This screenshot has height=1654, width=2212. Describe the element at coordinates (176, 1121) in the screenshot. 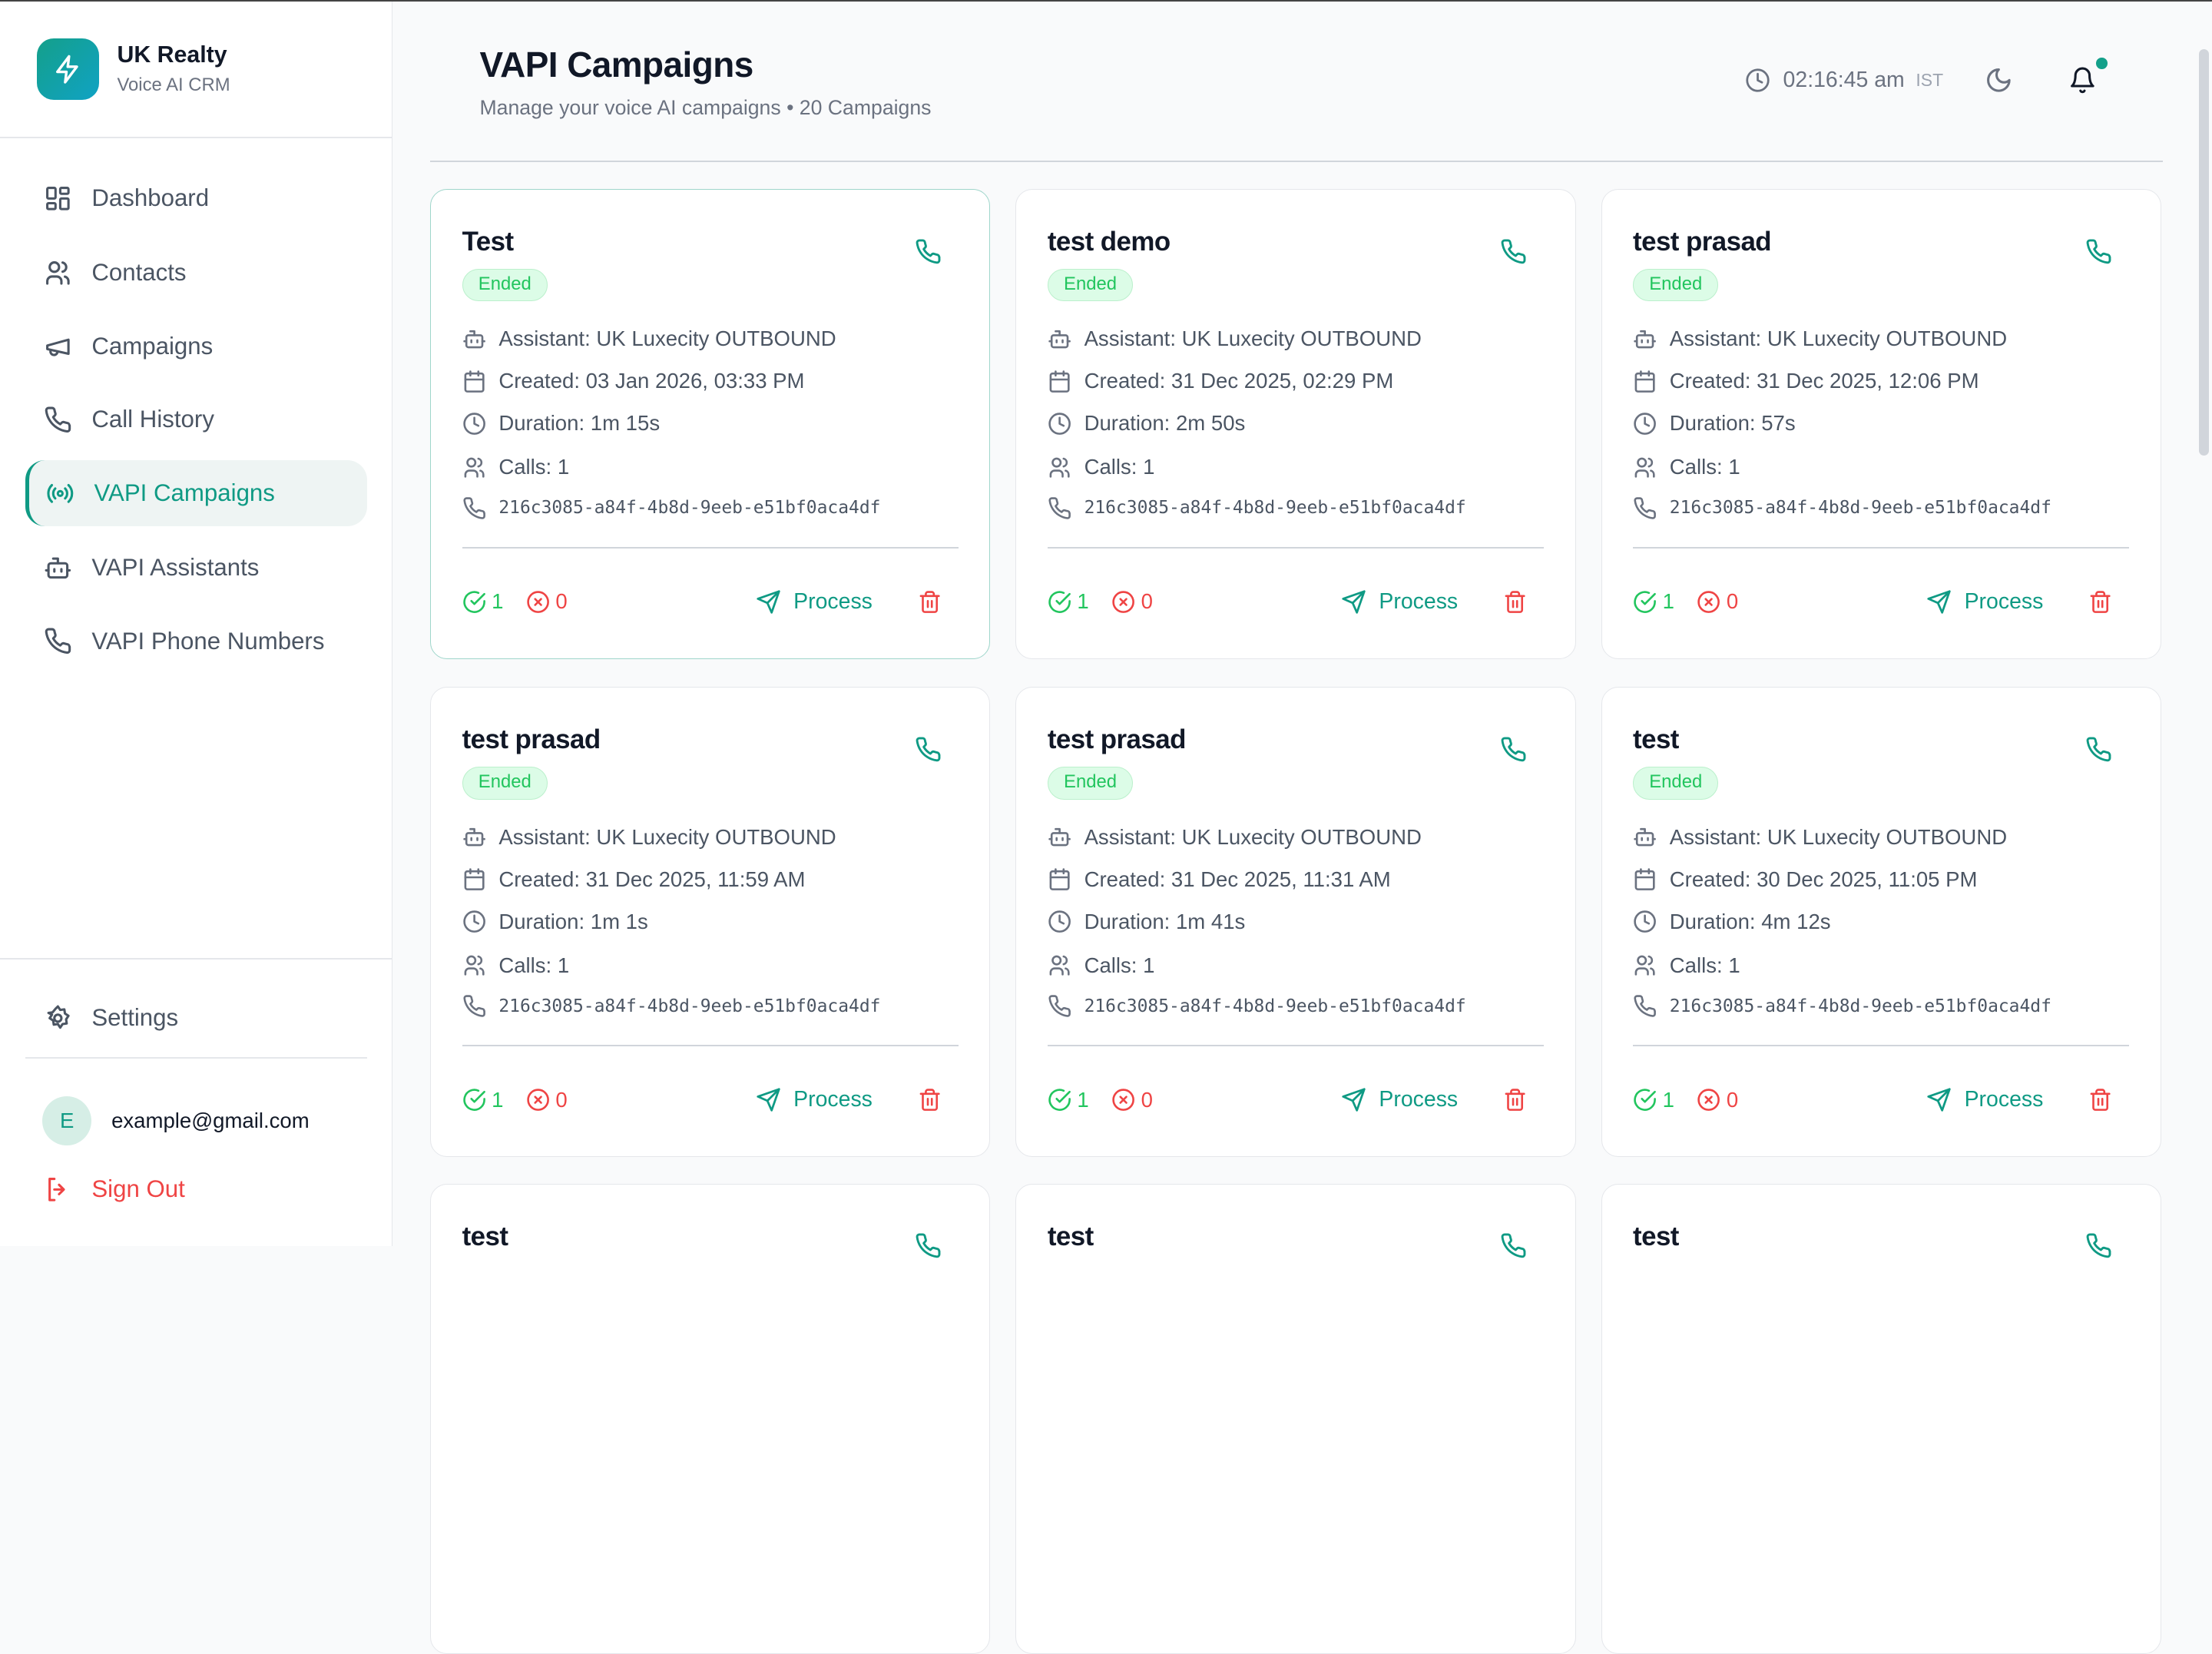

I see `user-profile: E example@gmail.com` at that location.